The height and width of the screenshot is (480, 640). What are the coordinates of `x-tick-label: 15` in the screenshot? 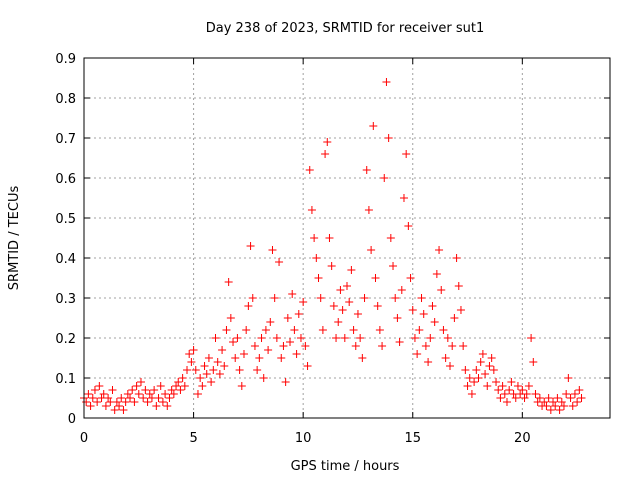 It's located at (412, 438).